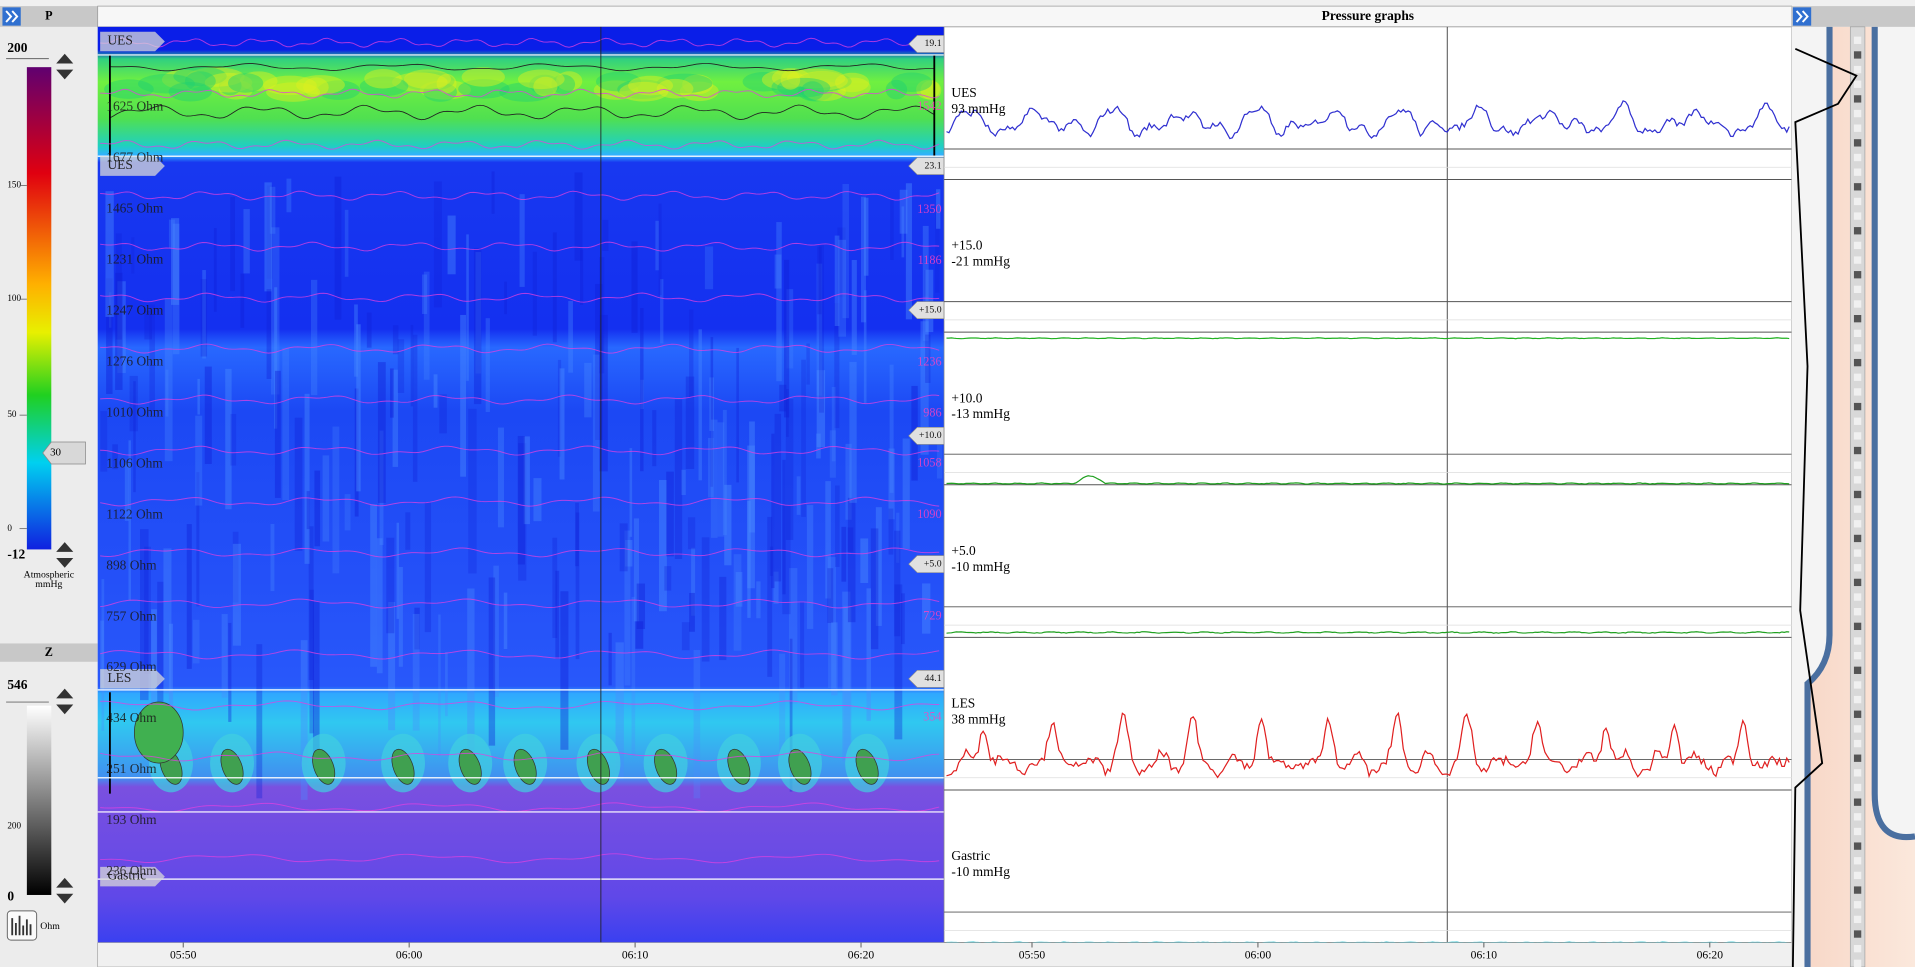  Describe the element at coordinates (134, 462) in the screenshot. I see `impedance-label: 1106 Ohm` at that location.